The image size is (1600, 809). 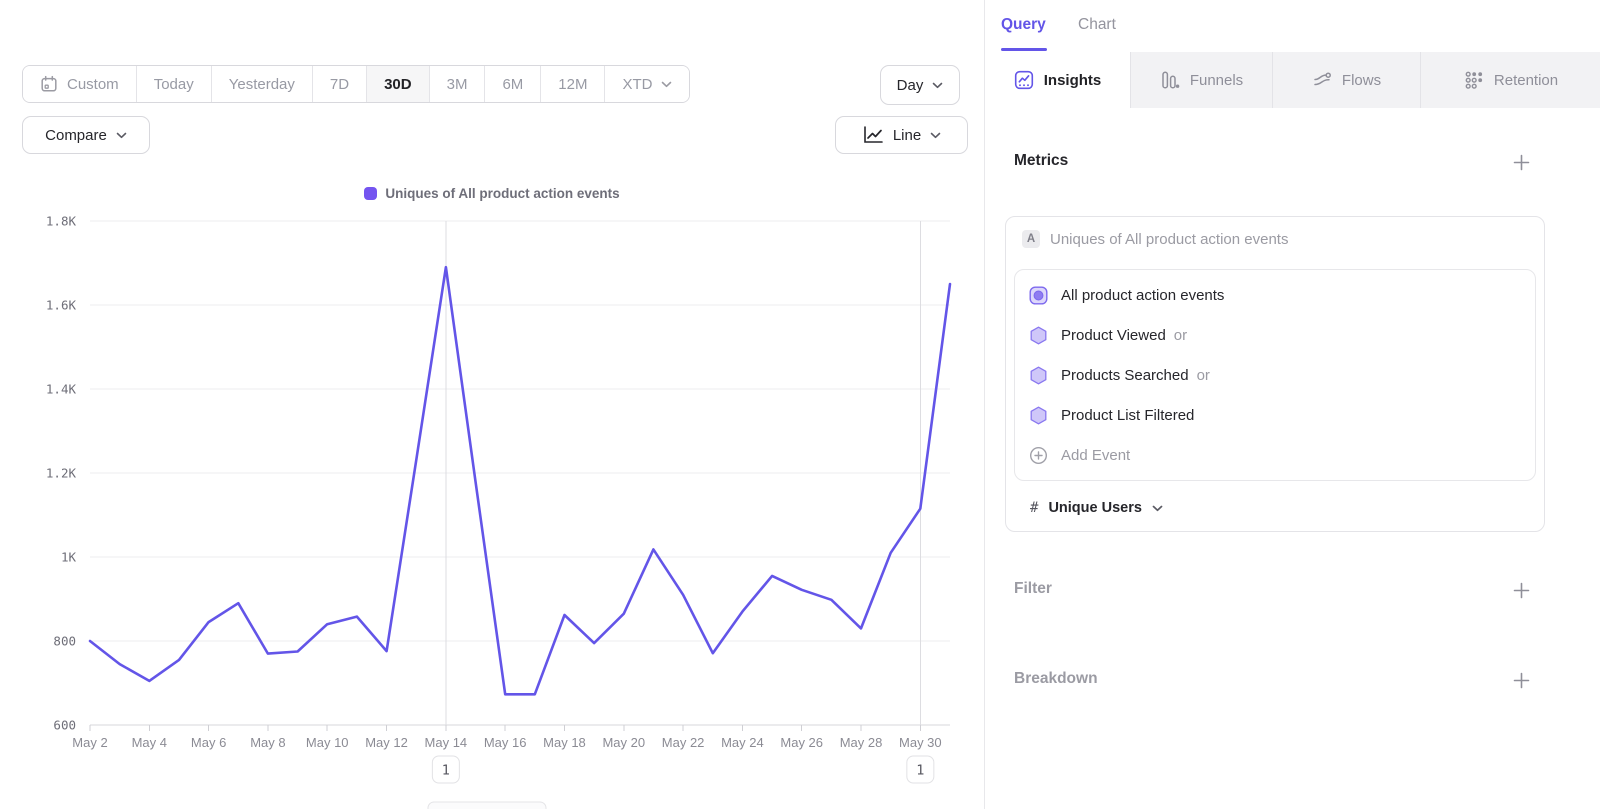 What do you see at coordinates (1510, 80) in the screenshot?
I see `tab-retention: Retention` at bounding box center [1510, 80].